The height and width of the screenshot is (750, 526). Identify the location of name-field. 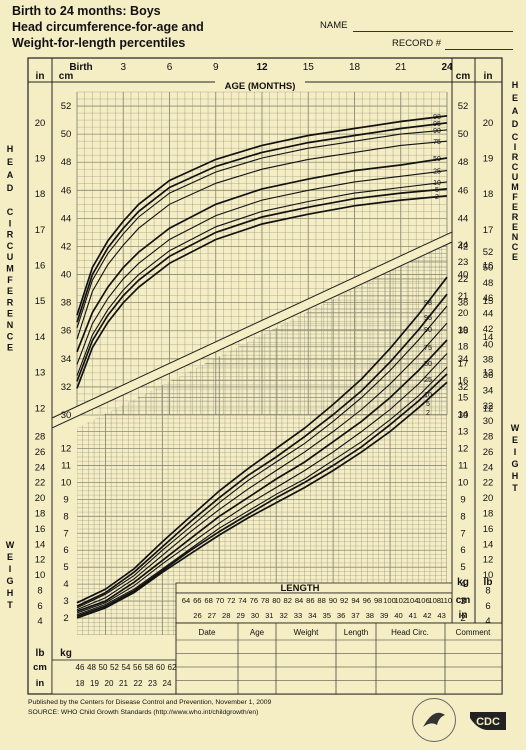
(433, 31).